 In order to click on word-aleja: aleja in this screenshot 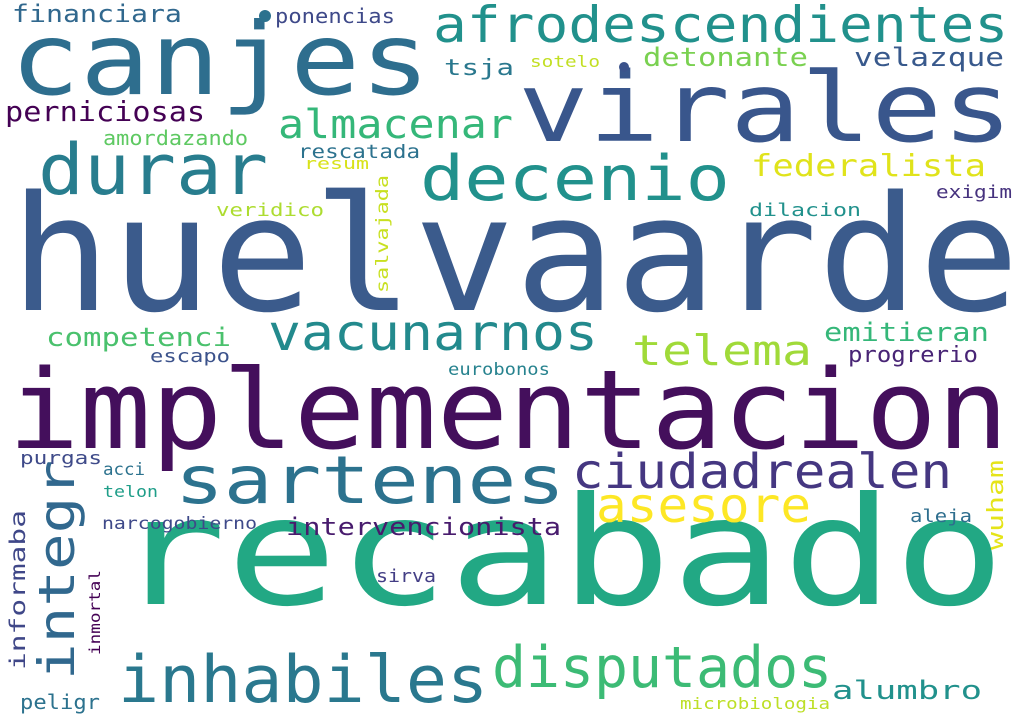, I will do `click(941, 516)`.